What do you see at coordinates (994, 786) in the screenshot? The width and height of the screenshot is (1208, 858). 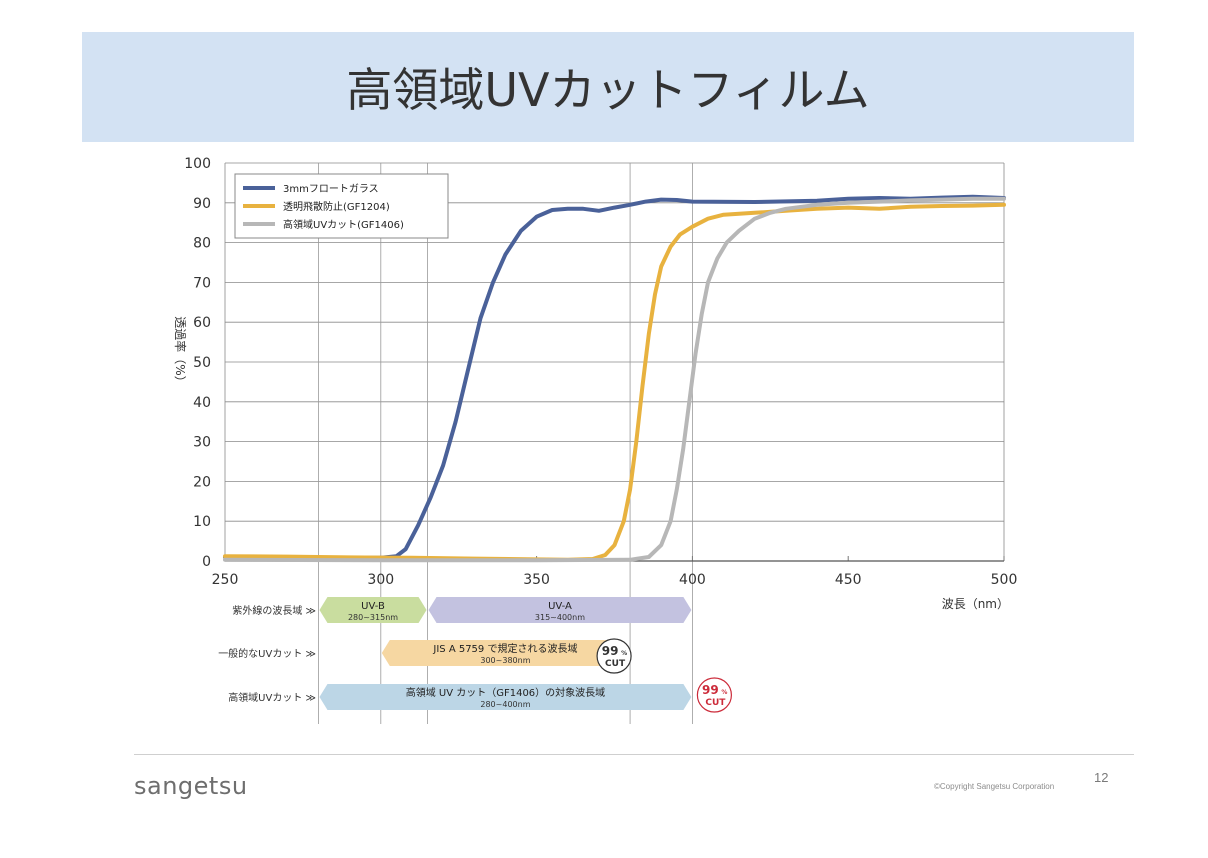 I see `copyright-text: ©Copyright Sangetsu Corporation` at bounding box center [994, 786].